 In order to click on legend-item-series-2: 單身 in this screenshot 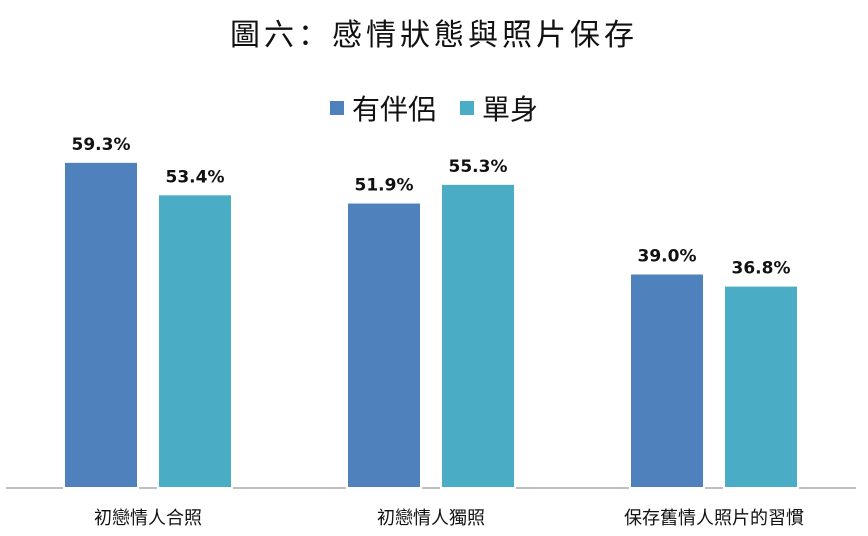, I will do `click(499, 108)`.